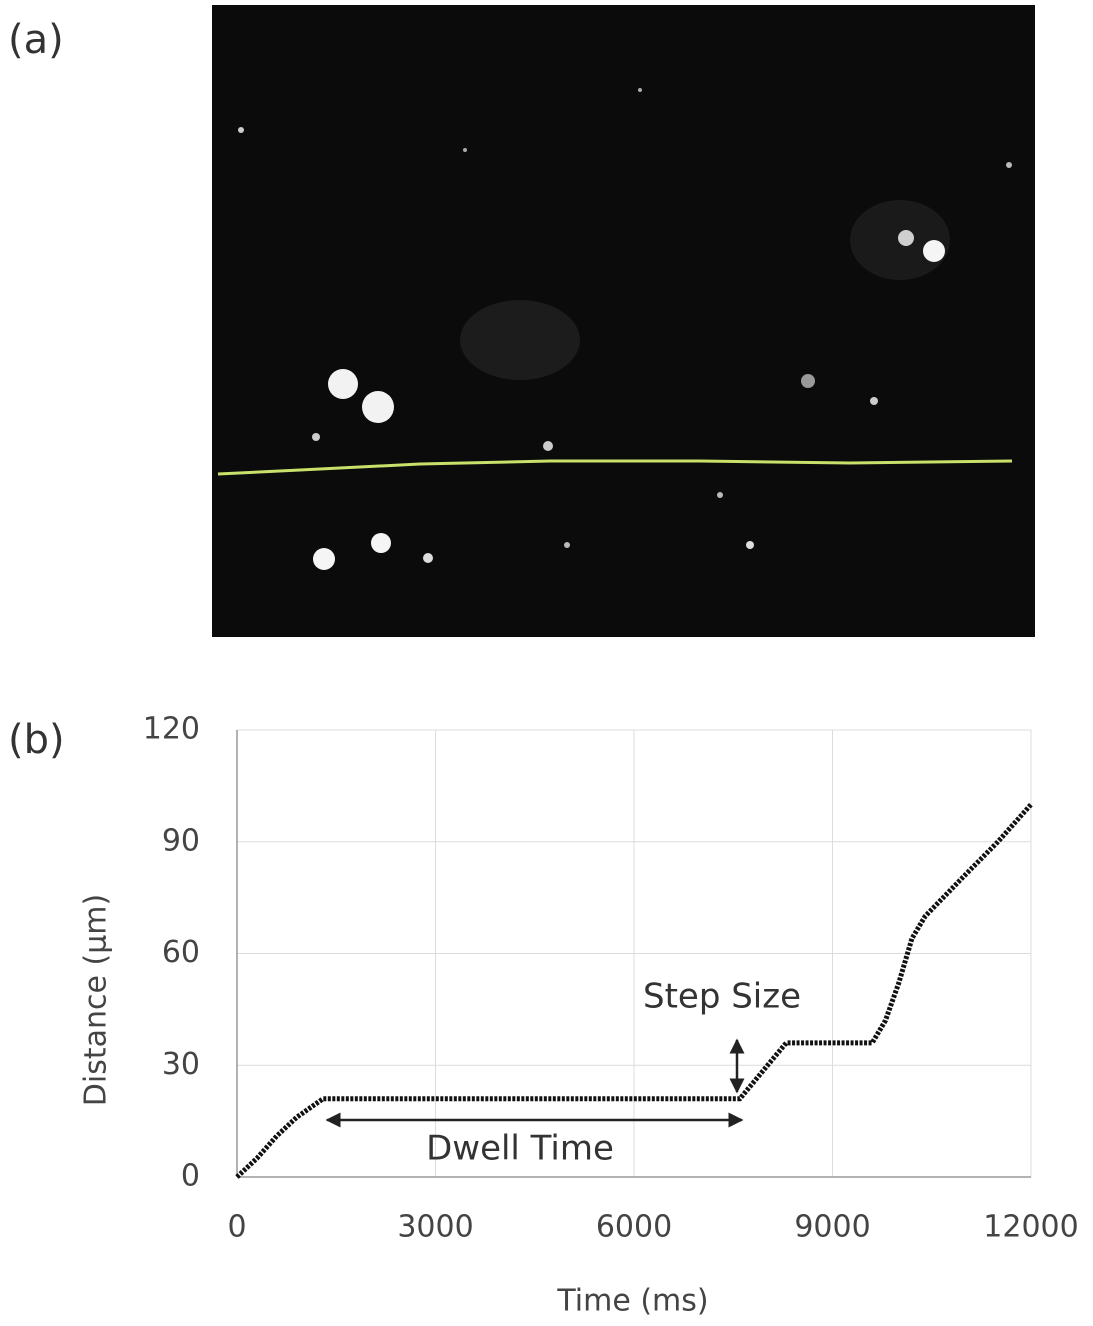 This screenshot has height=1326, width=1093. What do you see at coordinates (832, 1227) in the screenshot?
I see `x-tick-label: 9000` at bounding box center [832, 1227].